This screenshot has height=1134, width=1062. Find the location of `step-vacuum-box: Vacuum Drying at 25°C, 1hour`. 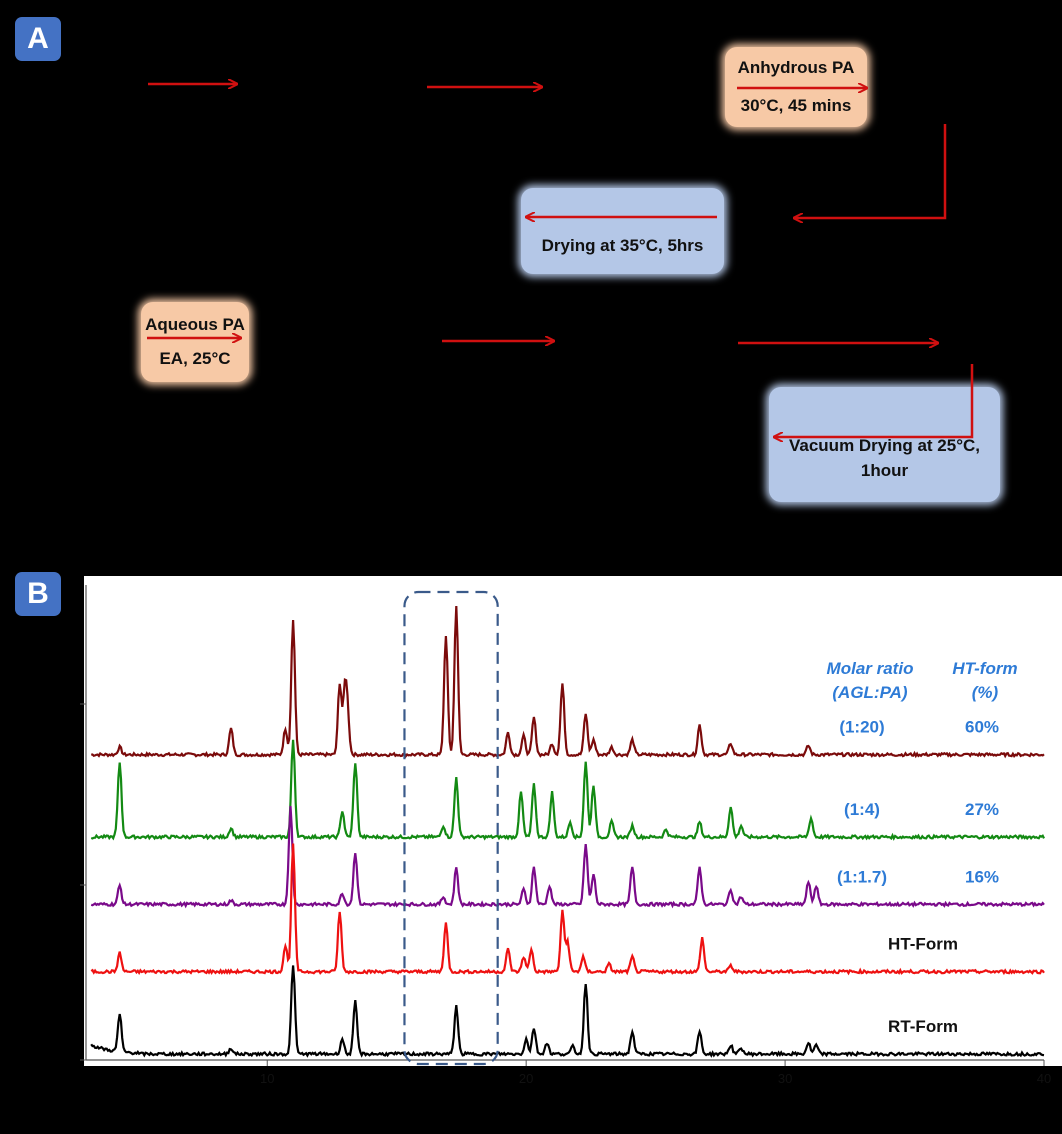

step-vacuum-box: Vacuum Drying at 25°C, 1hour is located at coordinates (884, 444).